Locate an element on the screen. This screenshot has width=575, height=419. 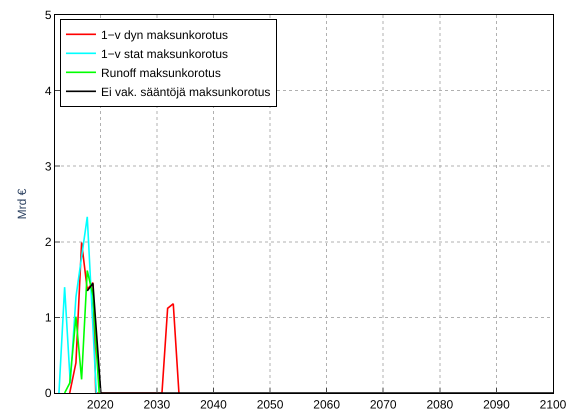
legend-label: 1−v stat maksunkorotus is located at coordinates (164, 53).